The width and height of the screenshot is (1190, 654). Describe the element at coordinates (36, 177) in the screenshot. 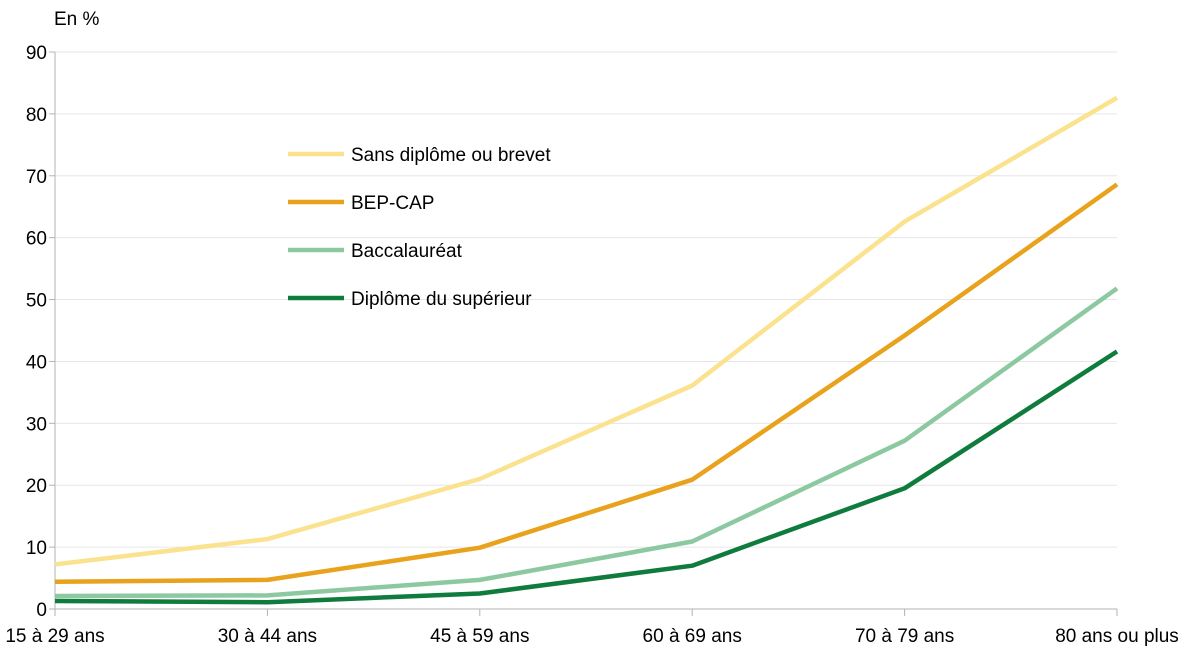

I see `y-tick-label: 70` at that location.